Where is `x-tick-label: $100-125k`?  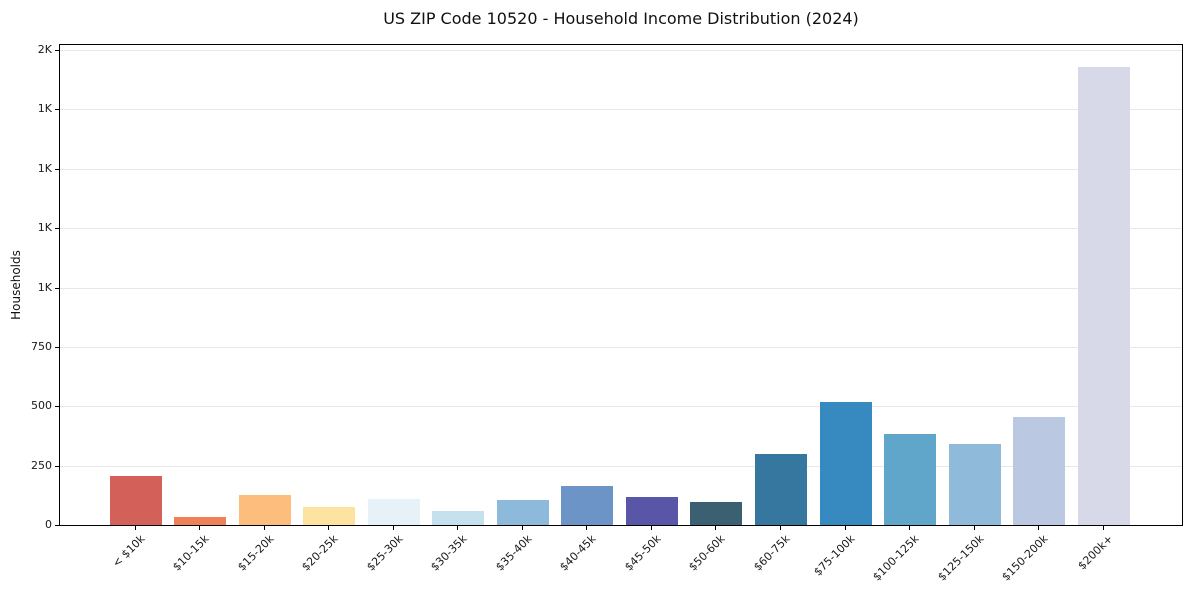
x-tick-label: $100-125k is located at coordinates (896, 558).